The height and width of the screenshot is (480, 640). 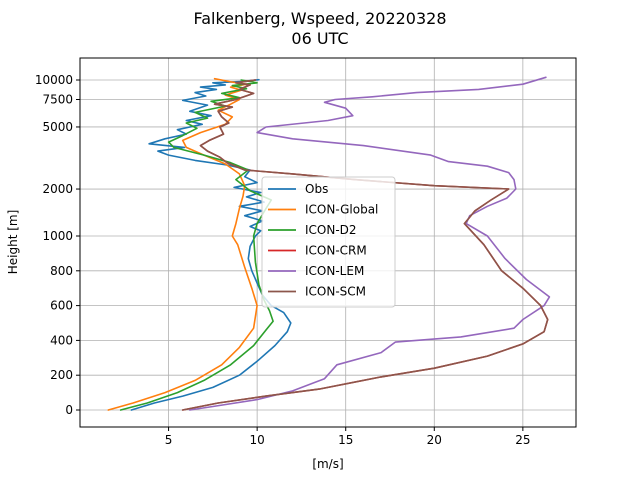 What do you see at coordinates (169, 440) in the screenshot?
I see `x-tick-label: 5` at bounding box center [169, 440].